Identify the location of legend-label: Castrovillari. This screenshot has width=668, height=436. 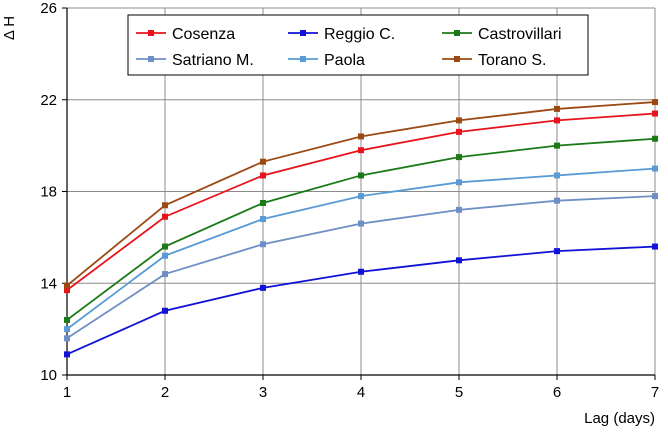
(520, 34).